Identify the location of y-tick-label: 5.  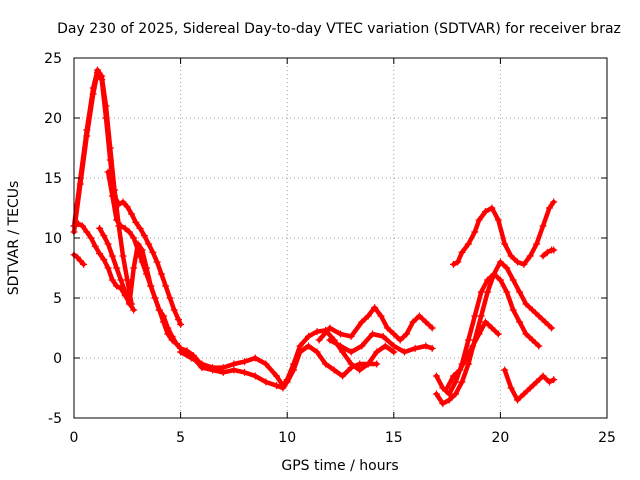
(57, 299).